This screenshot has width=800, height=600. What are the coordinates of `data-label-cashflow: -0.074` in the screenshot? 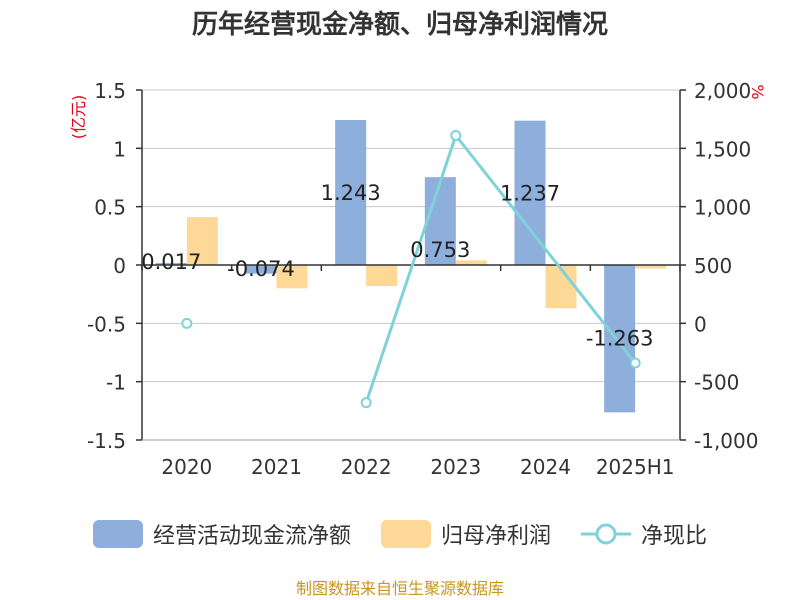 It's located at (261, 269).